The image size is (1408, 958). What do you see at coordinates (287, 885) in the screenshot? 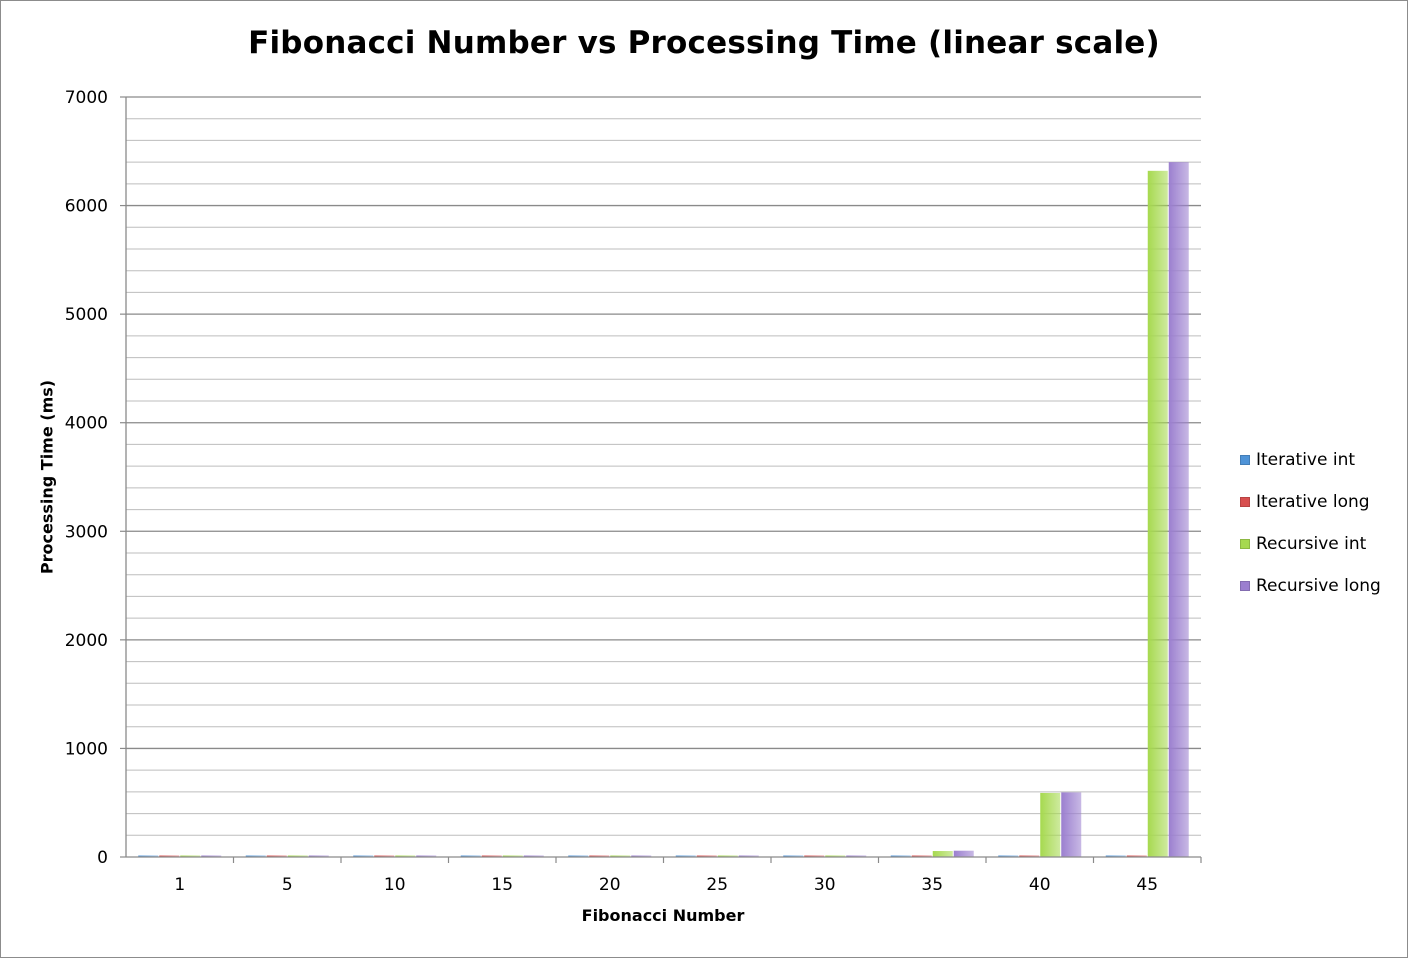
I see `x-tick-label: 5` at bounding box center [287, 885].